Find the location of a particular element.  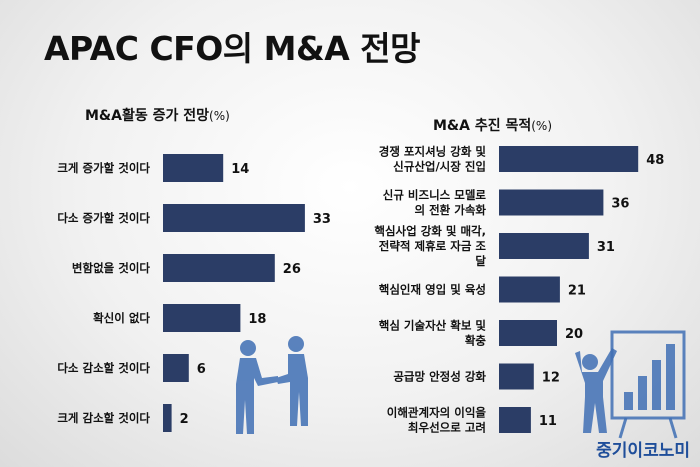

value-label: 11 is located at coordinates (548, 421).